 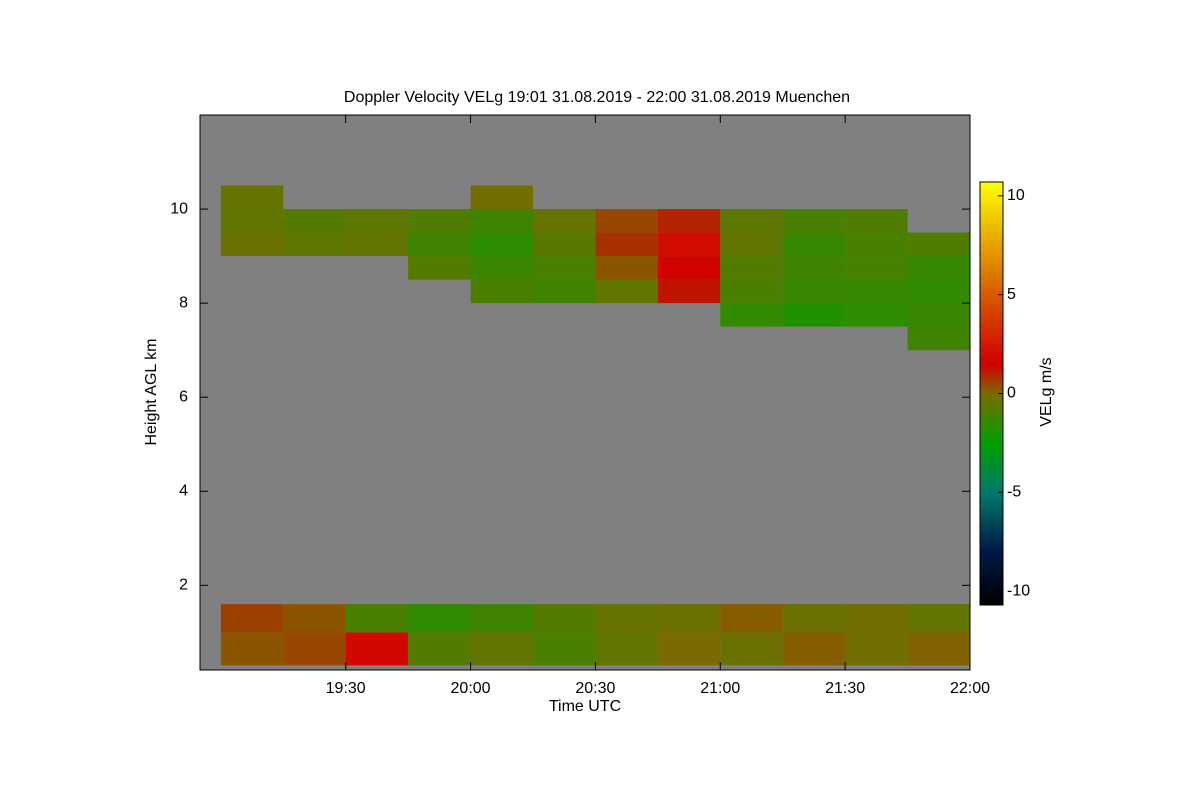 What do you see at coordinates (183, 585) in the screenshot?
I see `y-tick-label: 2` at bounding box center [183, 585].